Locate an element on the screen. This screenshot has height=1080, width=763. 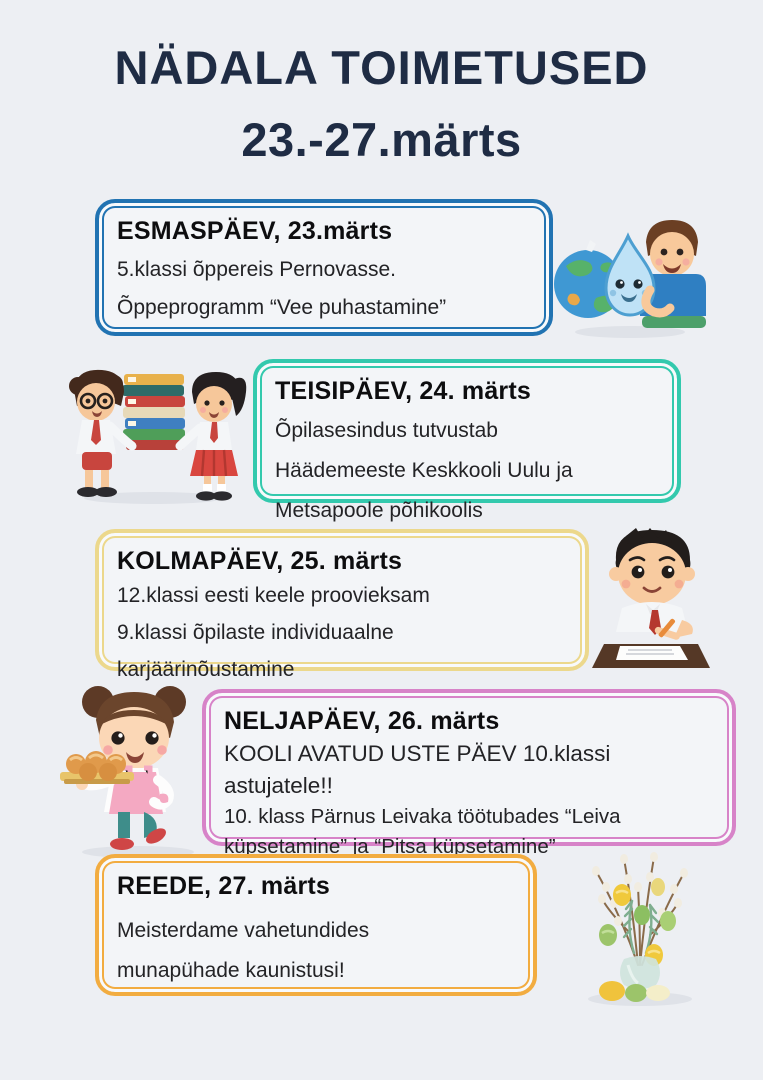
card-line: karjäärinõustamine is located at coordinates (206, 669).